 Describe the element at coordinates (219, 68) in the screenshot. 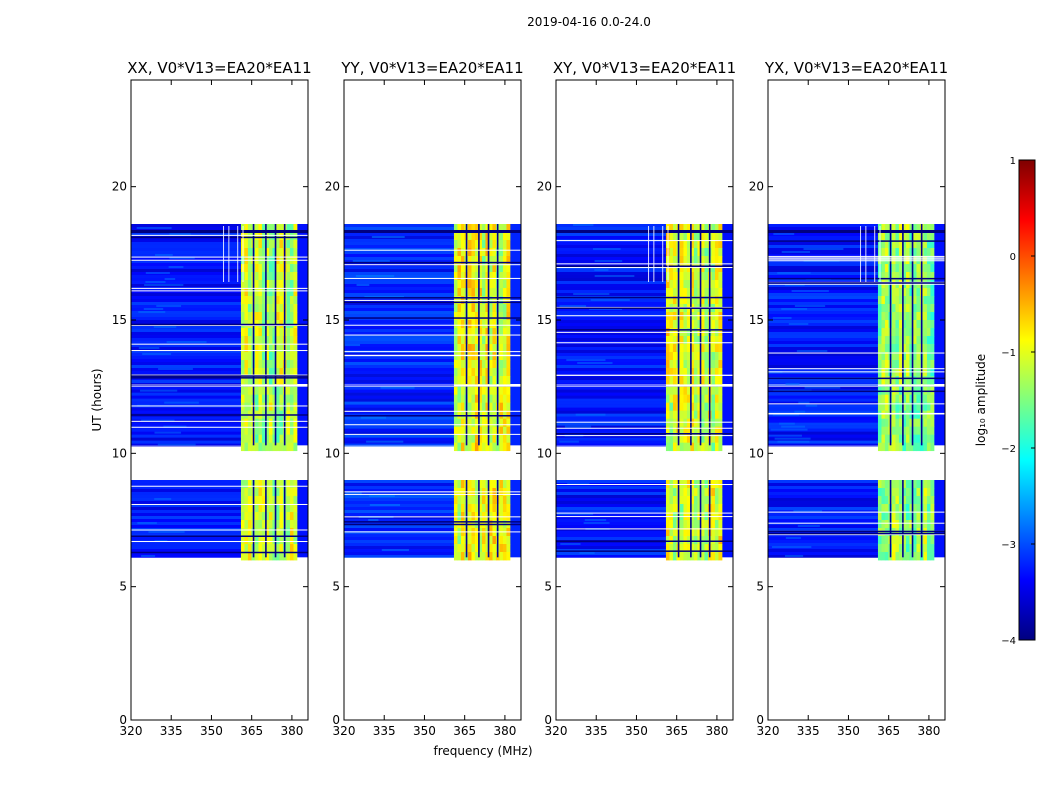

I see `panel-title: XX, V0*V13=EA20*EA11` at that location.